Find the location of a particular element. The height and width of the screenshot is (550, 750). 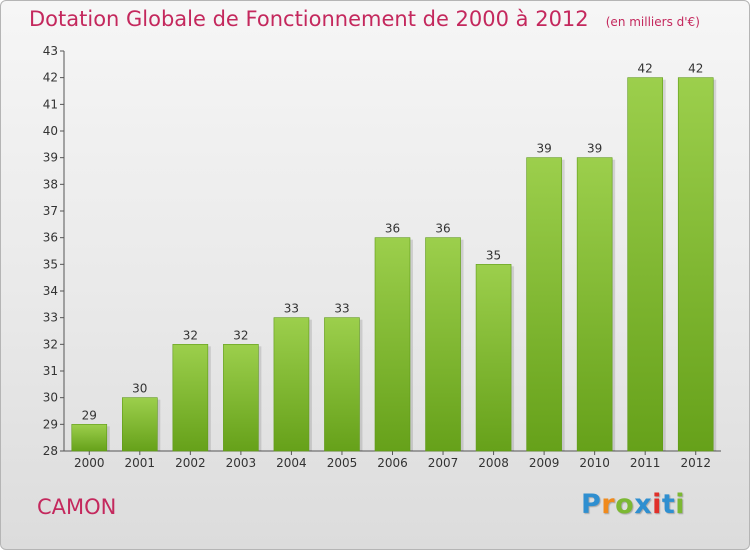

x-tick-label: 2010 is located at coordinates (594, 463).